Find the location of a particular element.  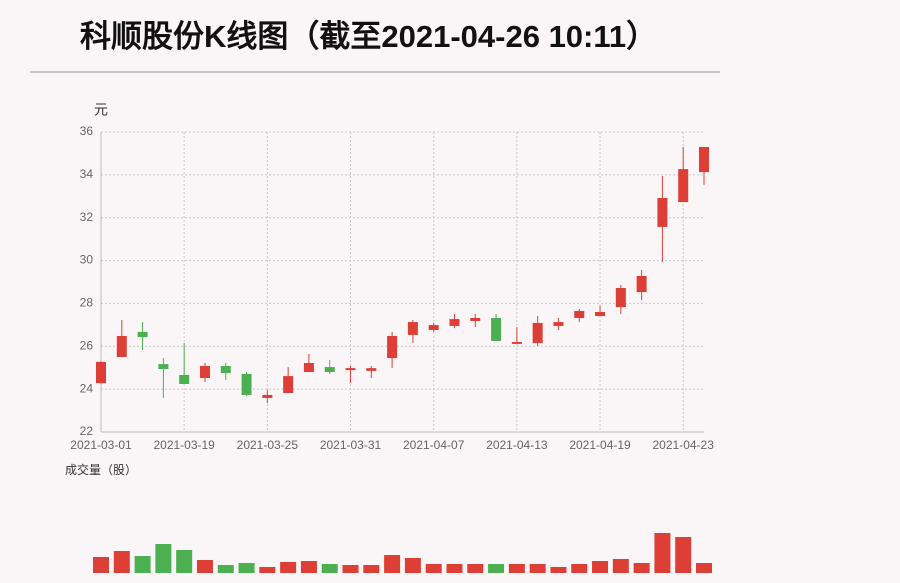

y-tick-label: 28 is located at coordinates (87, 303).